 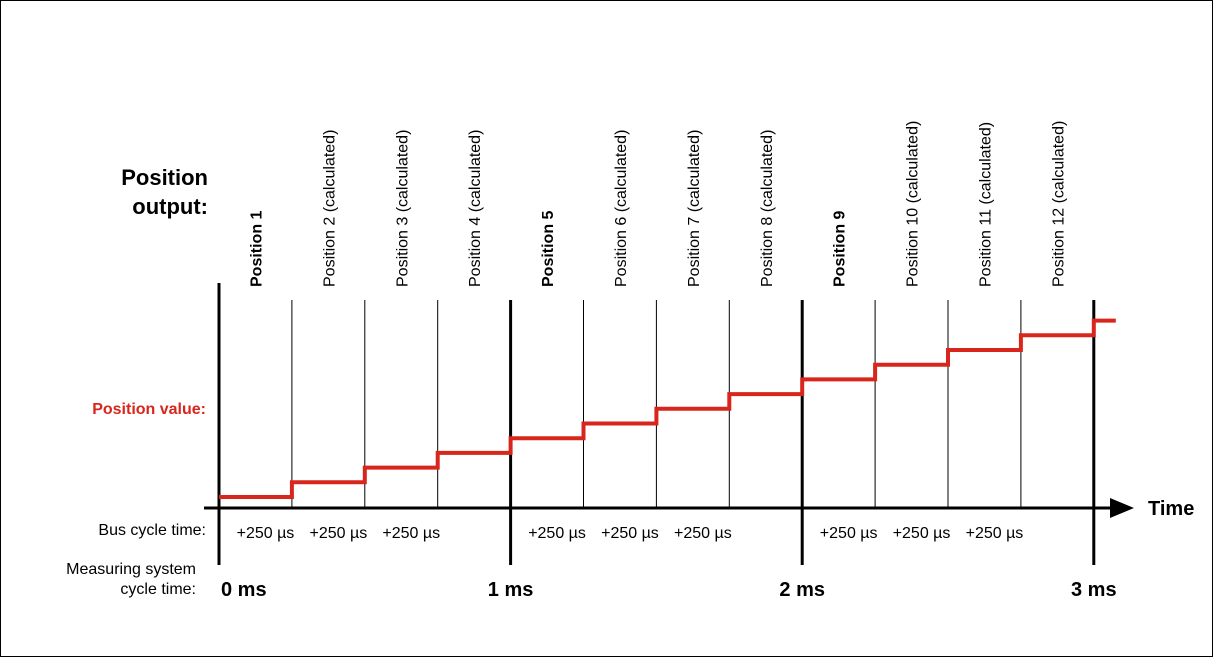 I want to click on position-output-label: Position 4 (calculated), so click(x=475, y=208).